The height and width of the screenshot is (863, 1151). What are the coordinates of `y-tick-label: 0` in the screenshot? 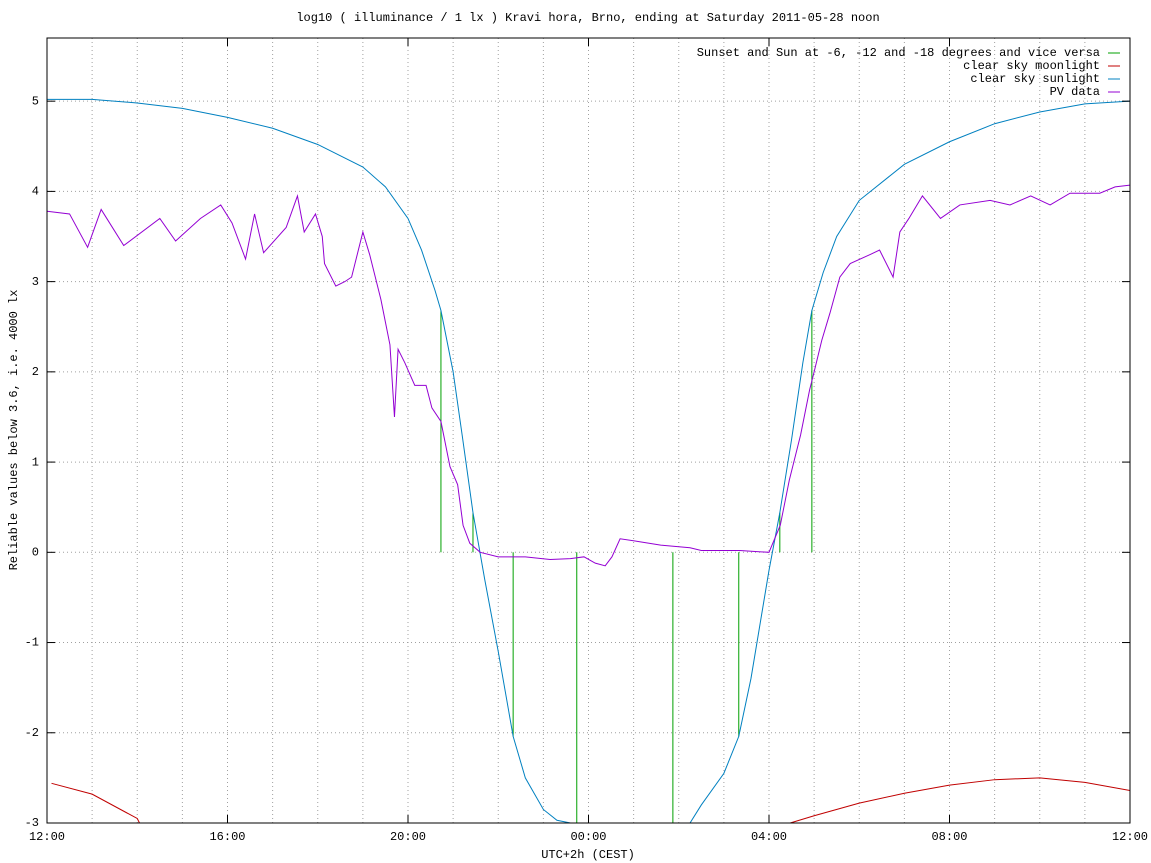 It's located at (35, 552).